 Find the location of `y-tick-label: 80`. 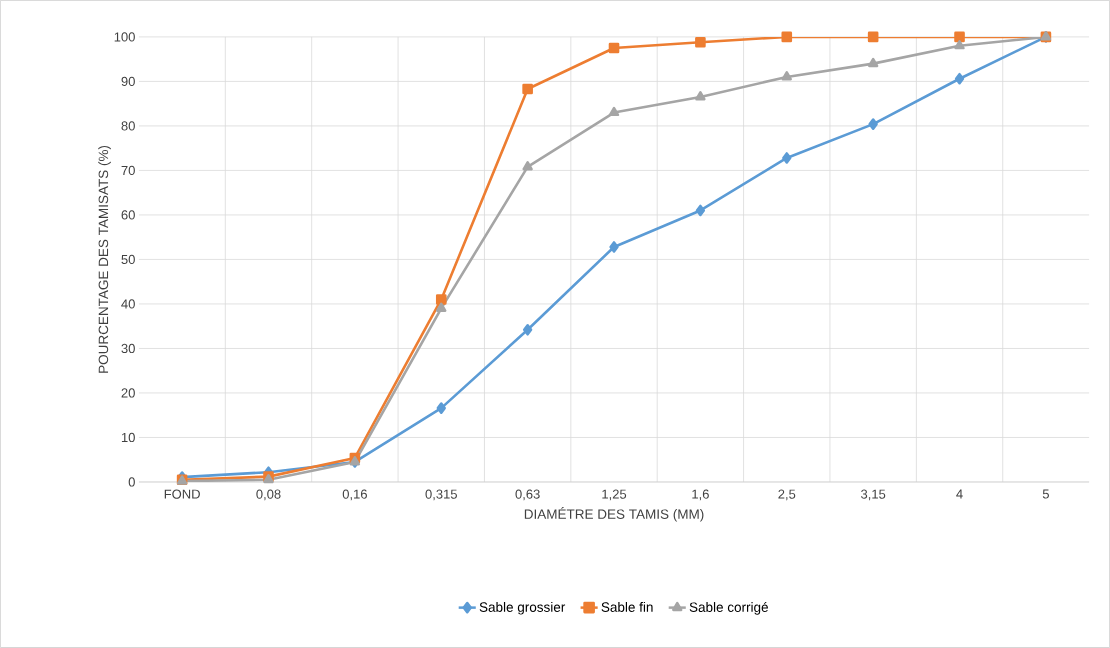

y-tick-label: 80 is located at coordinates (128, 126).